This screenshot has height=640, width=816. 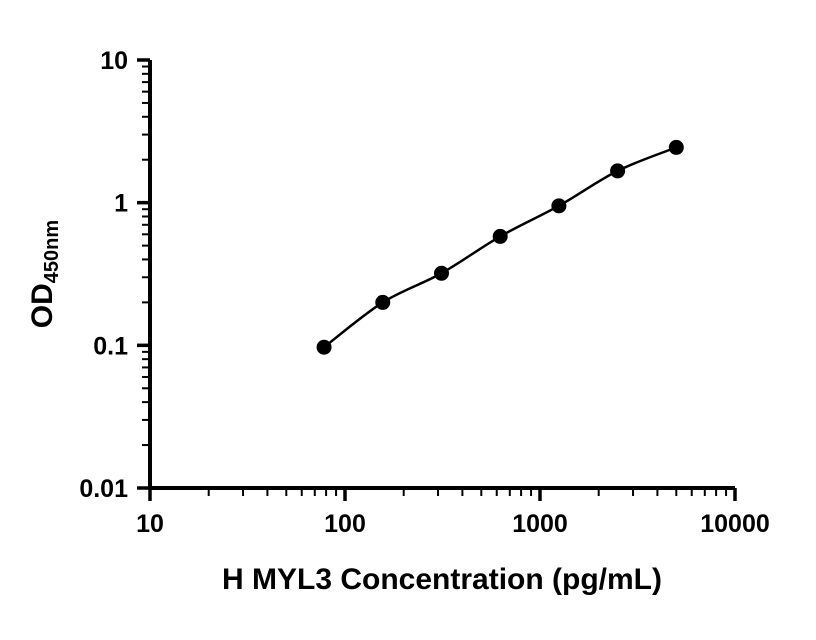 I want to click on y-axis-label: OD450nm, so click(x=44, y=274).